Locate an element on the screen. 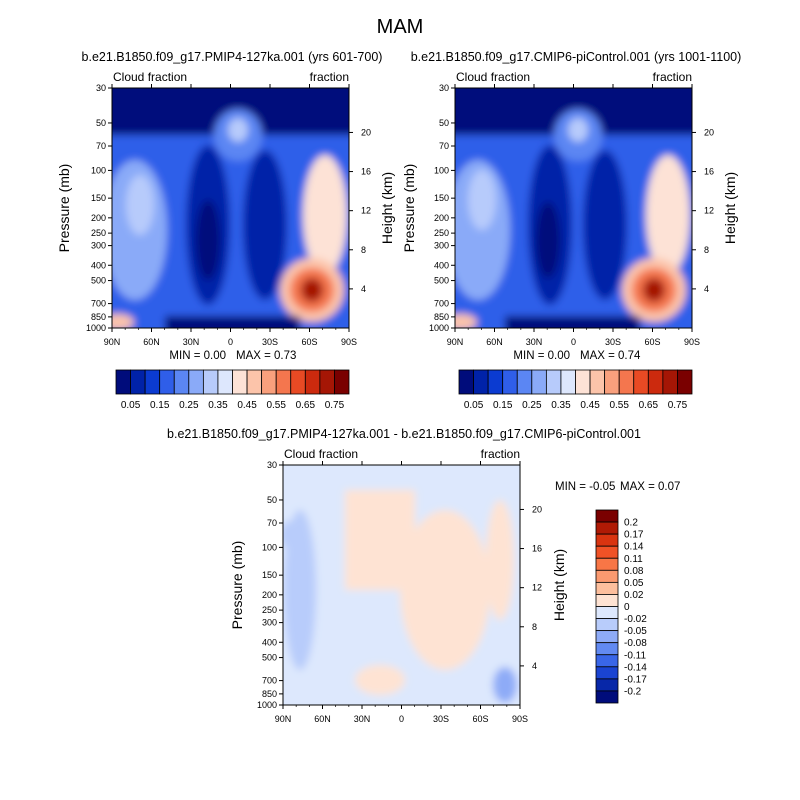 The width and height of the screenshot is (800, 800). panel-3-ylabel-right: Height (km) is located at coordinates (559, 585).